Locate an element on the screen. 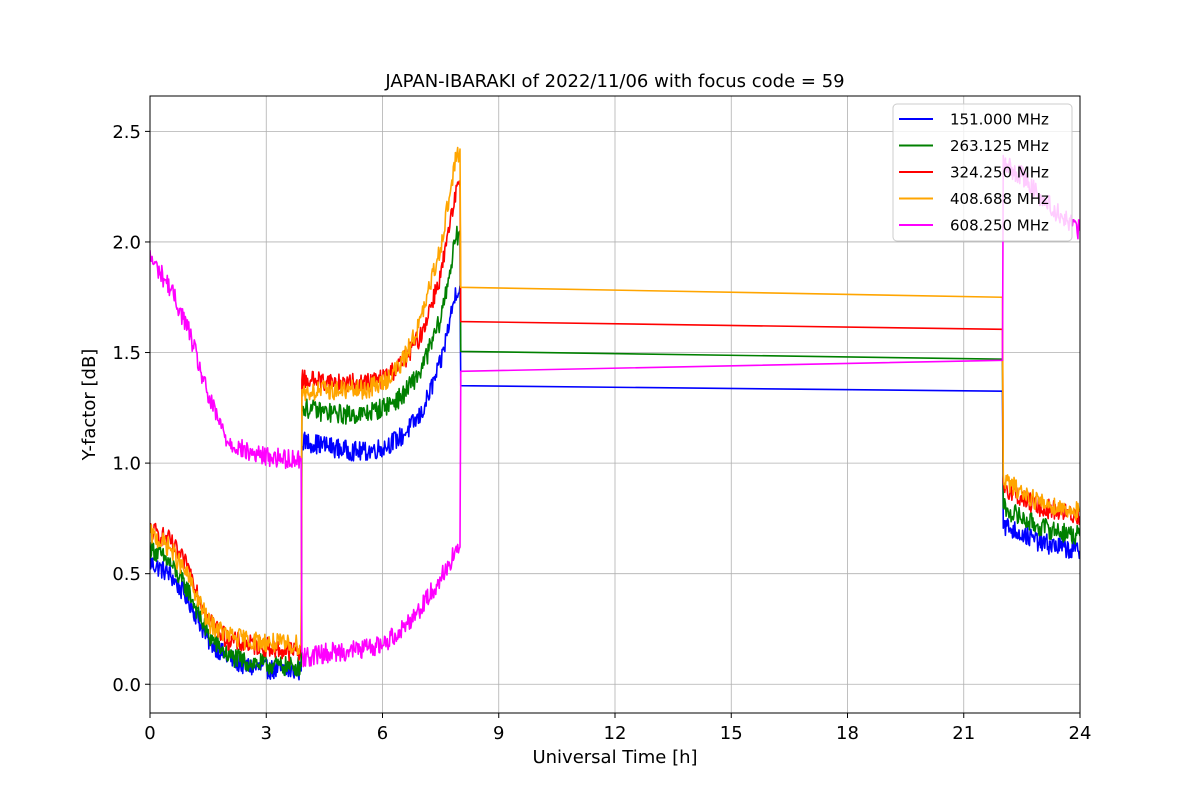 This screenshot has height=800, width=1200. y-axis: 0.0 0.5 1.0 1.5 2.0 2.5 is located at coordinates (131, 409).